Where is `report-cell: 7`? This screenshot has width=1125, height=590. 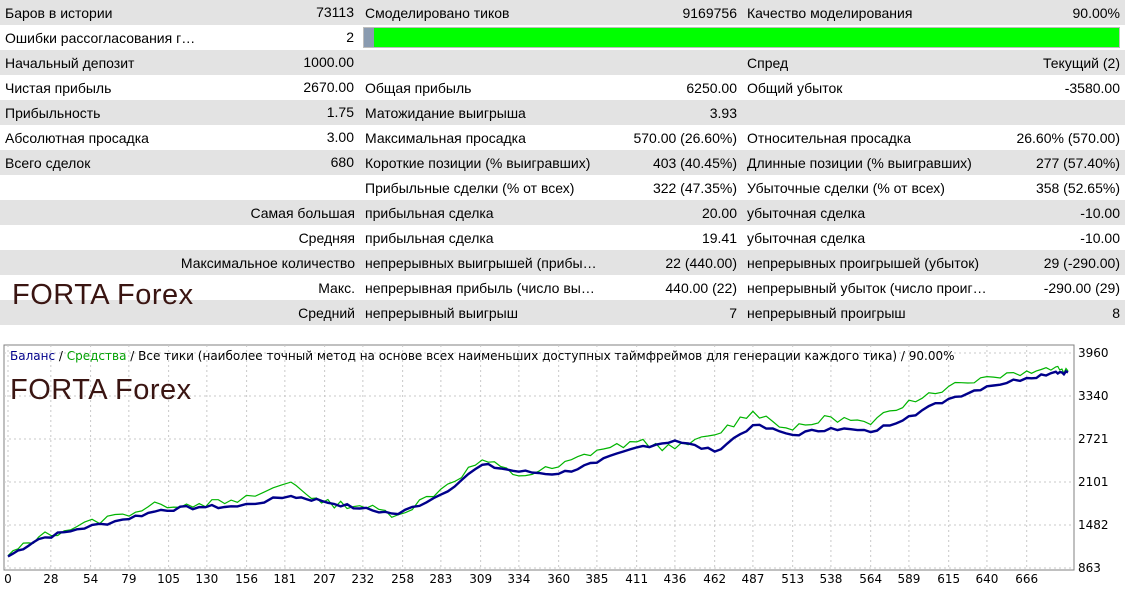 report-cell: 7 is located at coordinates (673, 312).